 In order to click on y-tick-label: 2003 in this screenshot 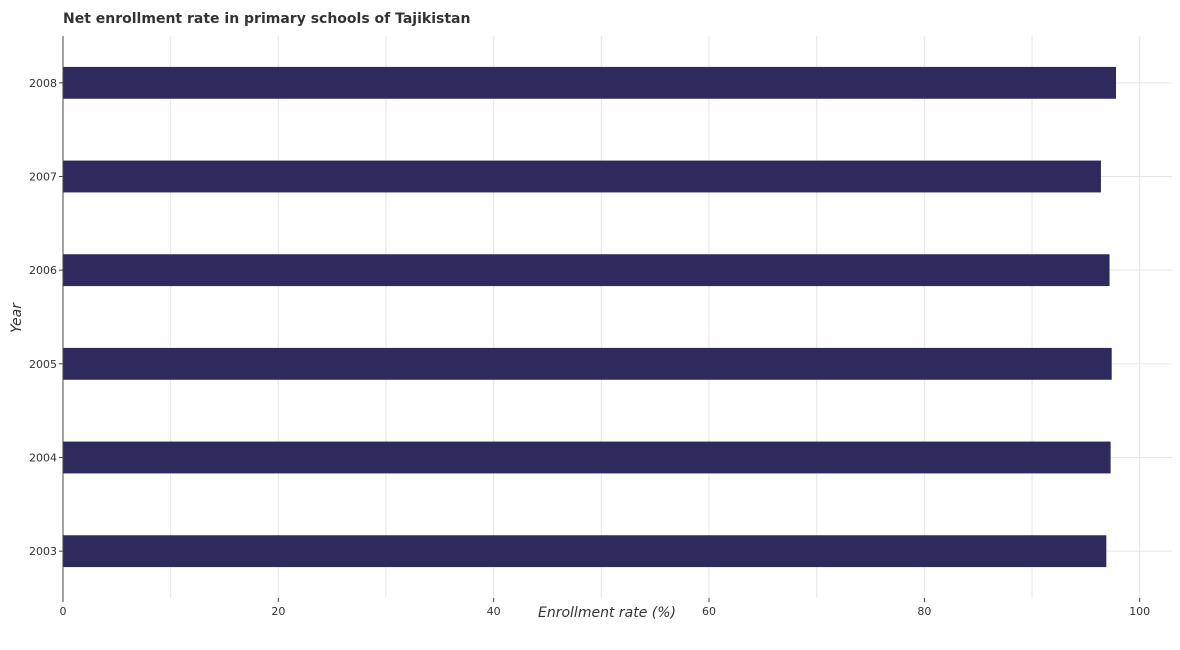, I will do `click(43, 551)`.